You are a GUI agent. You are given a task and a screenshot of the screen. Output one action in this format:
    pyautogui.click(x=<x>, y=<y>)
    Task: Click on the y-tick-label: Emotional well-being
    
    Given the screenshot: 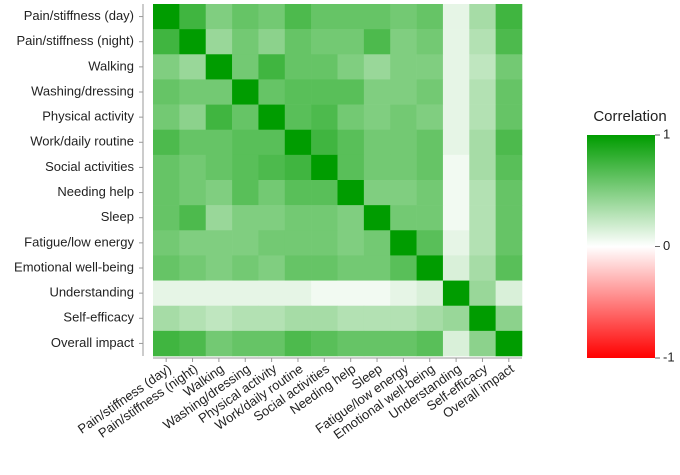 What is the action you would take?
    pyautogui.click(x=74, y=266)
    